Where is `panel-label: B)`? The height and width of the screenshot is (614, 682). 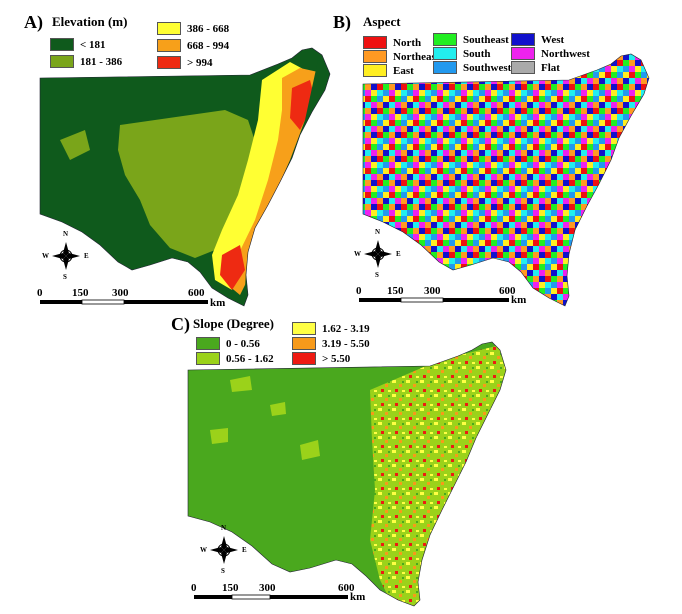 panel-label: B) is located at coordinates (342, 22).